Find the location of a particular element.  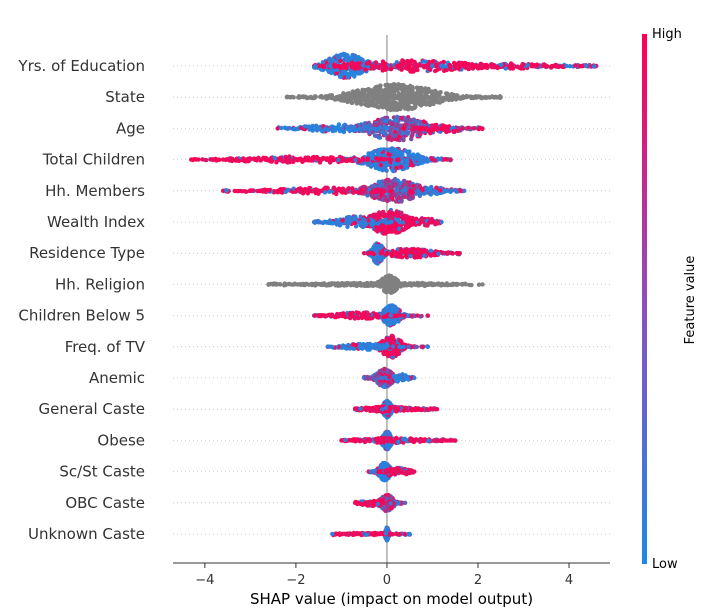

feature-row-dots is located at coordinates (380, 128).